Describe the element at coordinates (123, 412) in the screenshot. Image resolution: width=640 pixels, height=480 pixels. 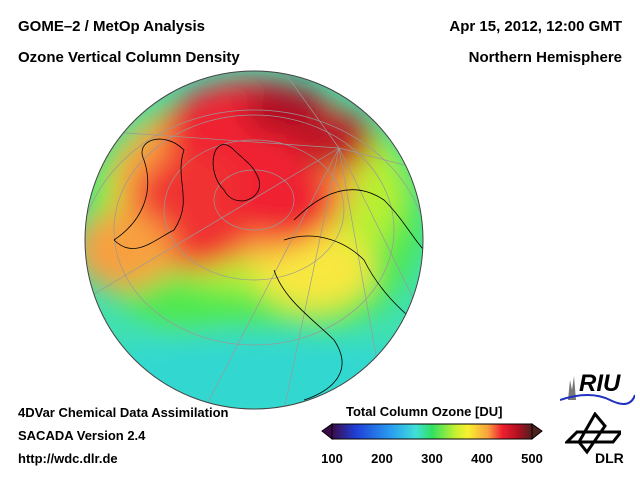
I see `method-label: 4DVar Chemical Data Assimilation` at that location.